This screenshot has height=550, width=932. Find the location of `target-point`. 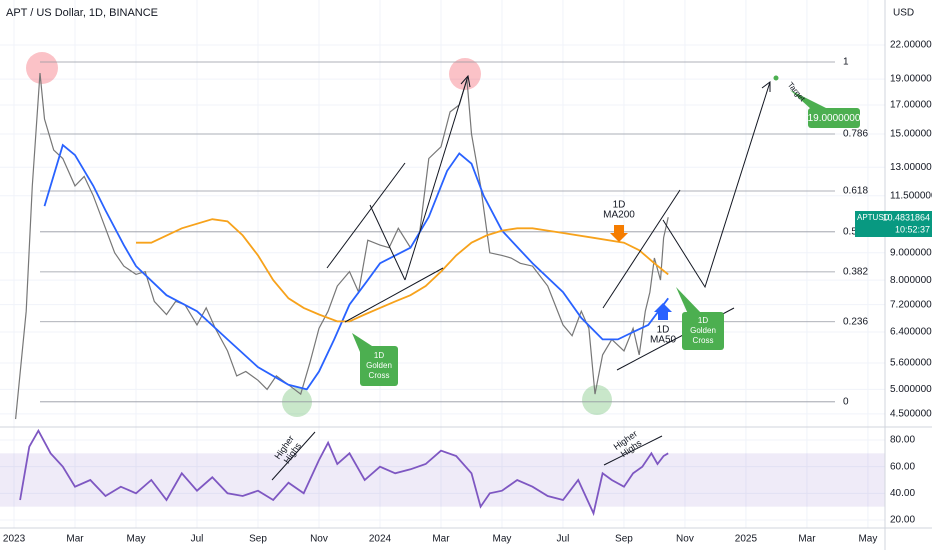

target-point is located at coordinates (776, 78).